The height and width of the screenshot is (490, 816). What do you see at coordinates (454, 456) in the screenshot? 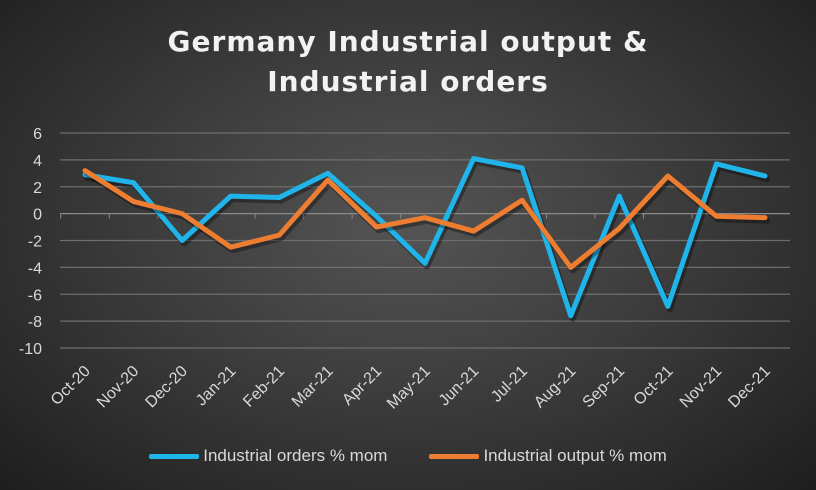
I see `legend-swatch-output` at bounding box center [454, 456].